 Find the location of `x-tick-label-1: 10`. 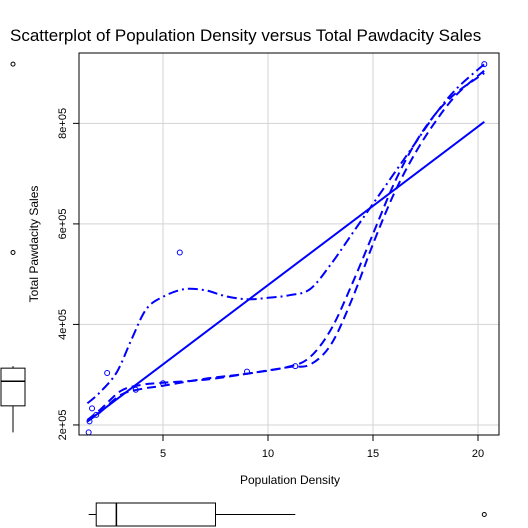

x-tick-label-1: 10 is located at coordinates (268, 454).